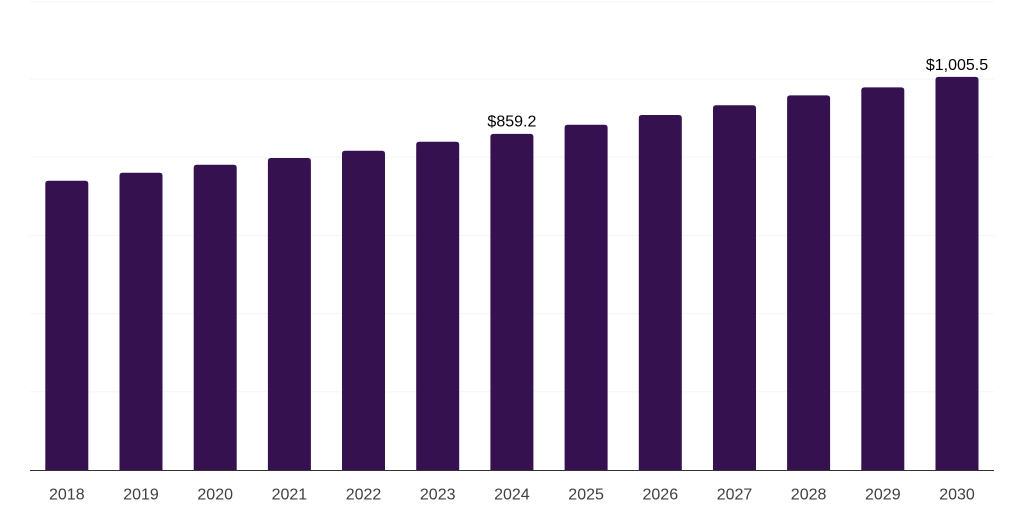 The image size is (1024, 517). What do you see at coordinates (661, 495) in the screenshot?
I see `svg-text: 2026` at bounding box center [661, 495].